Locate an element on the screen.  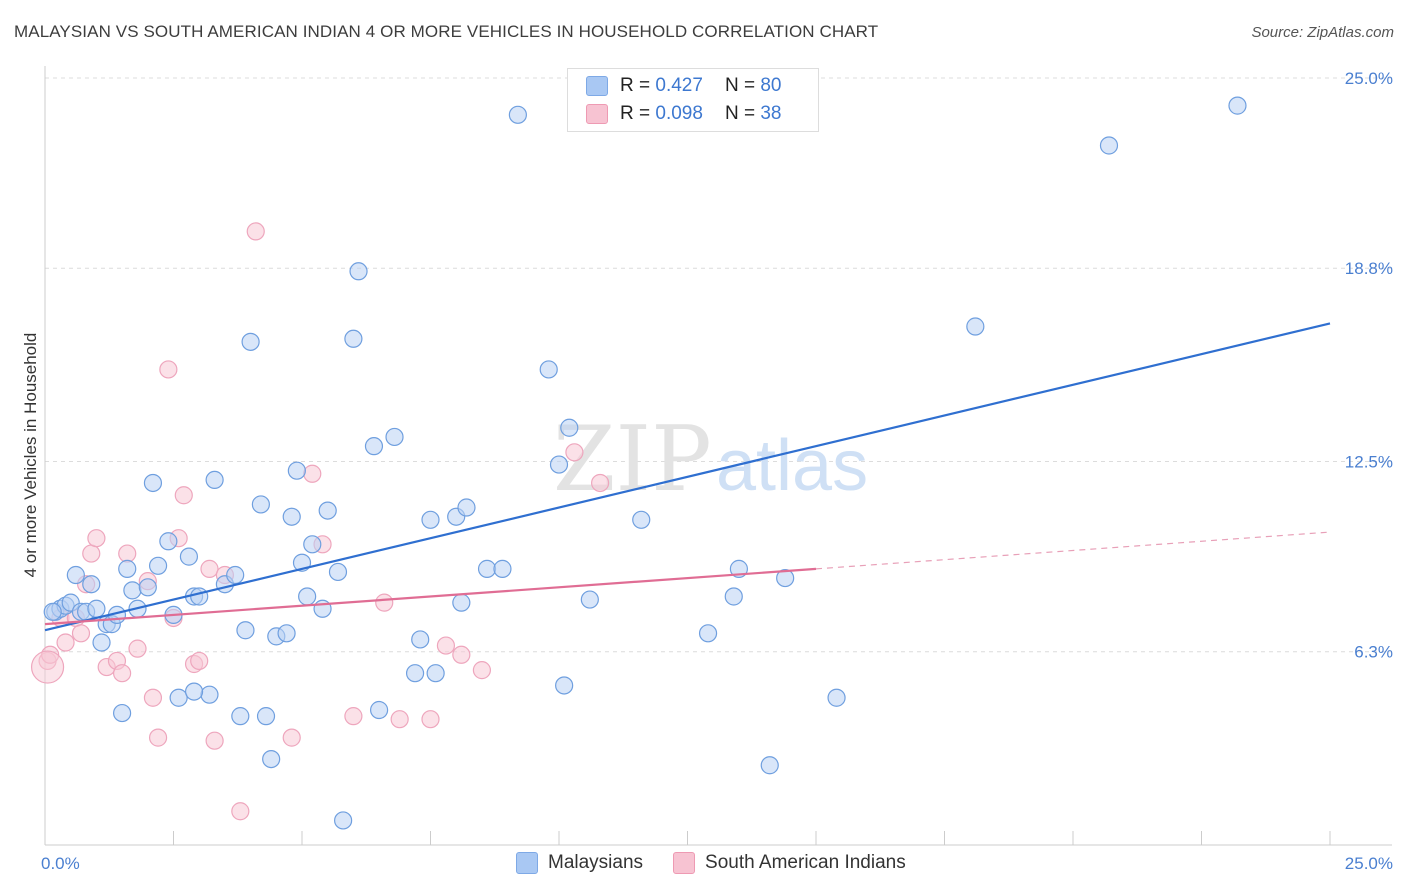
trend-line-extension is located at coordinates (1073, 550).